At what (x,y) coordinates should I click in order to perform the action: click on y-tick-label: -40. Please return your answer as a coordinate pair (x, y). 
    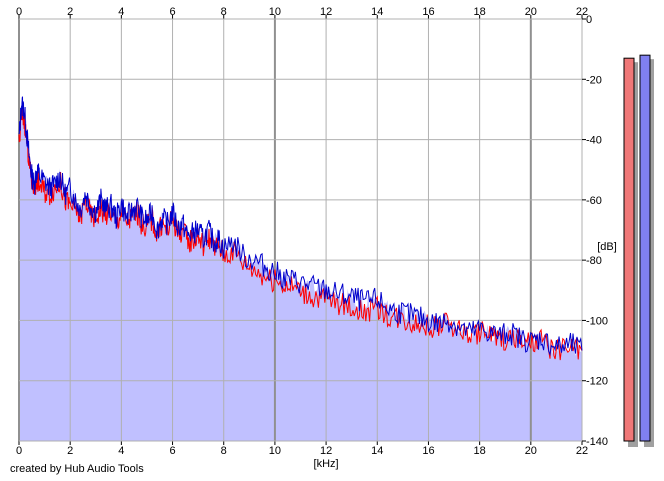
    Looking at the image, I should click on (594, 141).